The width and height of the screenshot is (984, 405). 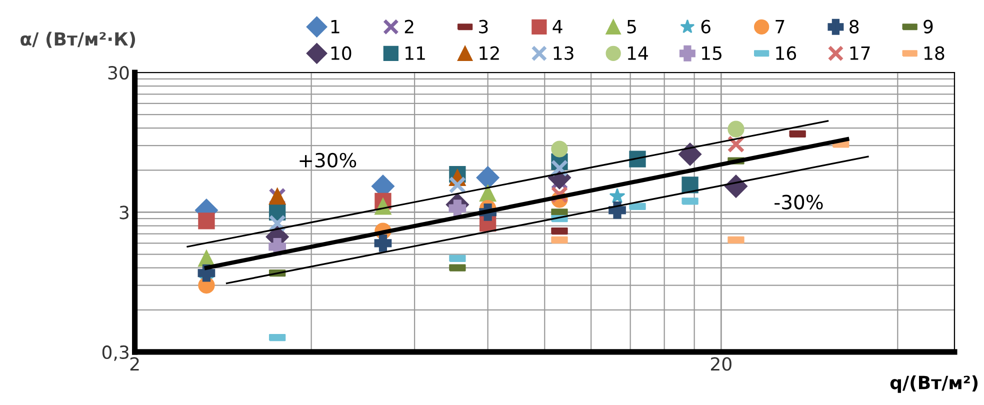 I want to click on legend-label: 18, so click(x=934, y=53).